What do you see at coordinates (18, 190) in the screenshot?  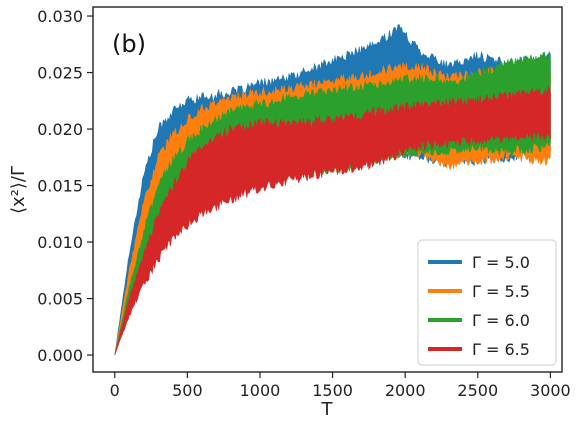 I see `y-axis-label: ⟨x²⟩/Γ` at bounding box center [18, 190].